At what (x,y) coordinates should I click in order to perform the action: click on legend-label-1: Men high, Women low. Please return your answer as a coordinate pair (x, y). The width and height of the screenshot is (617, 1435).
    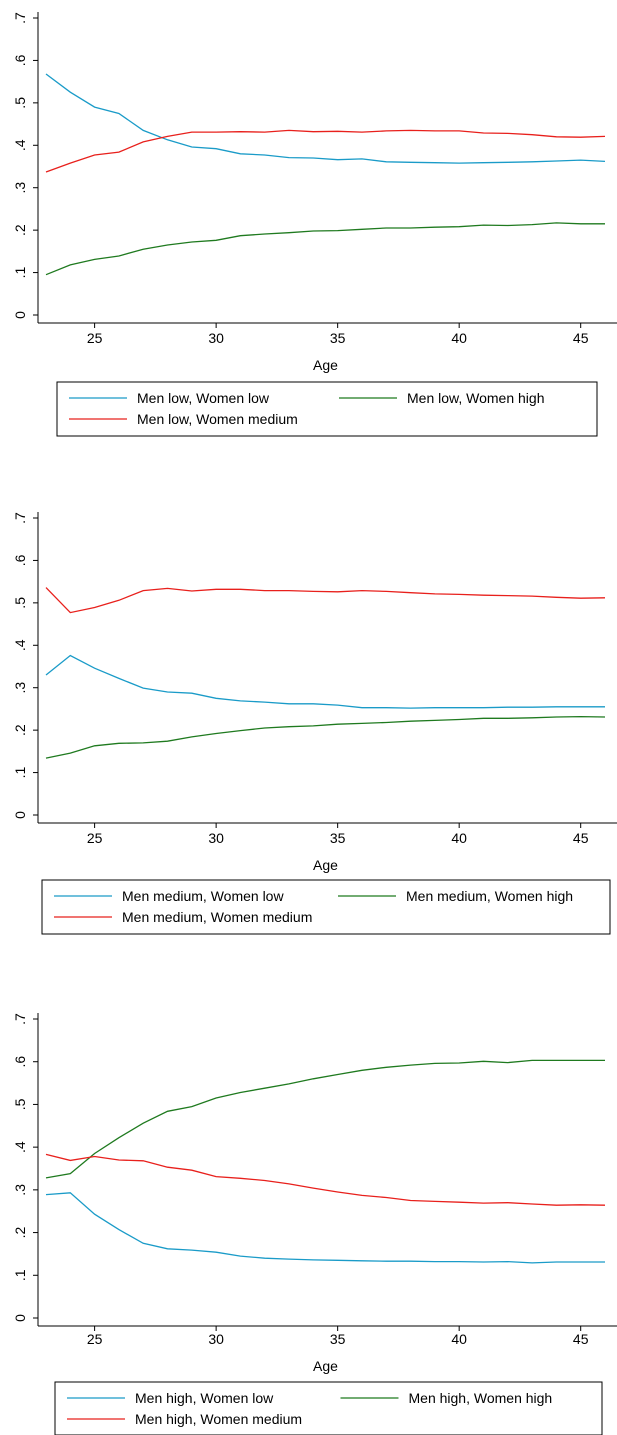
    Looking at the image, I should click on (204, 1398).